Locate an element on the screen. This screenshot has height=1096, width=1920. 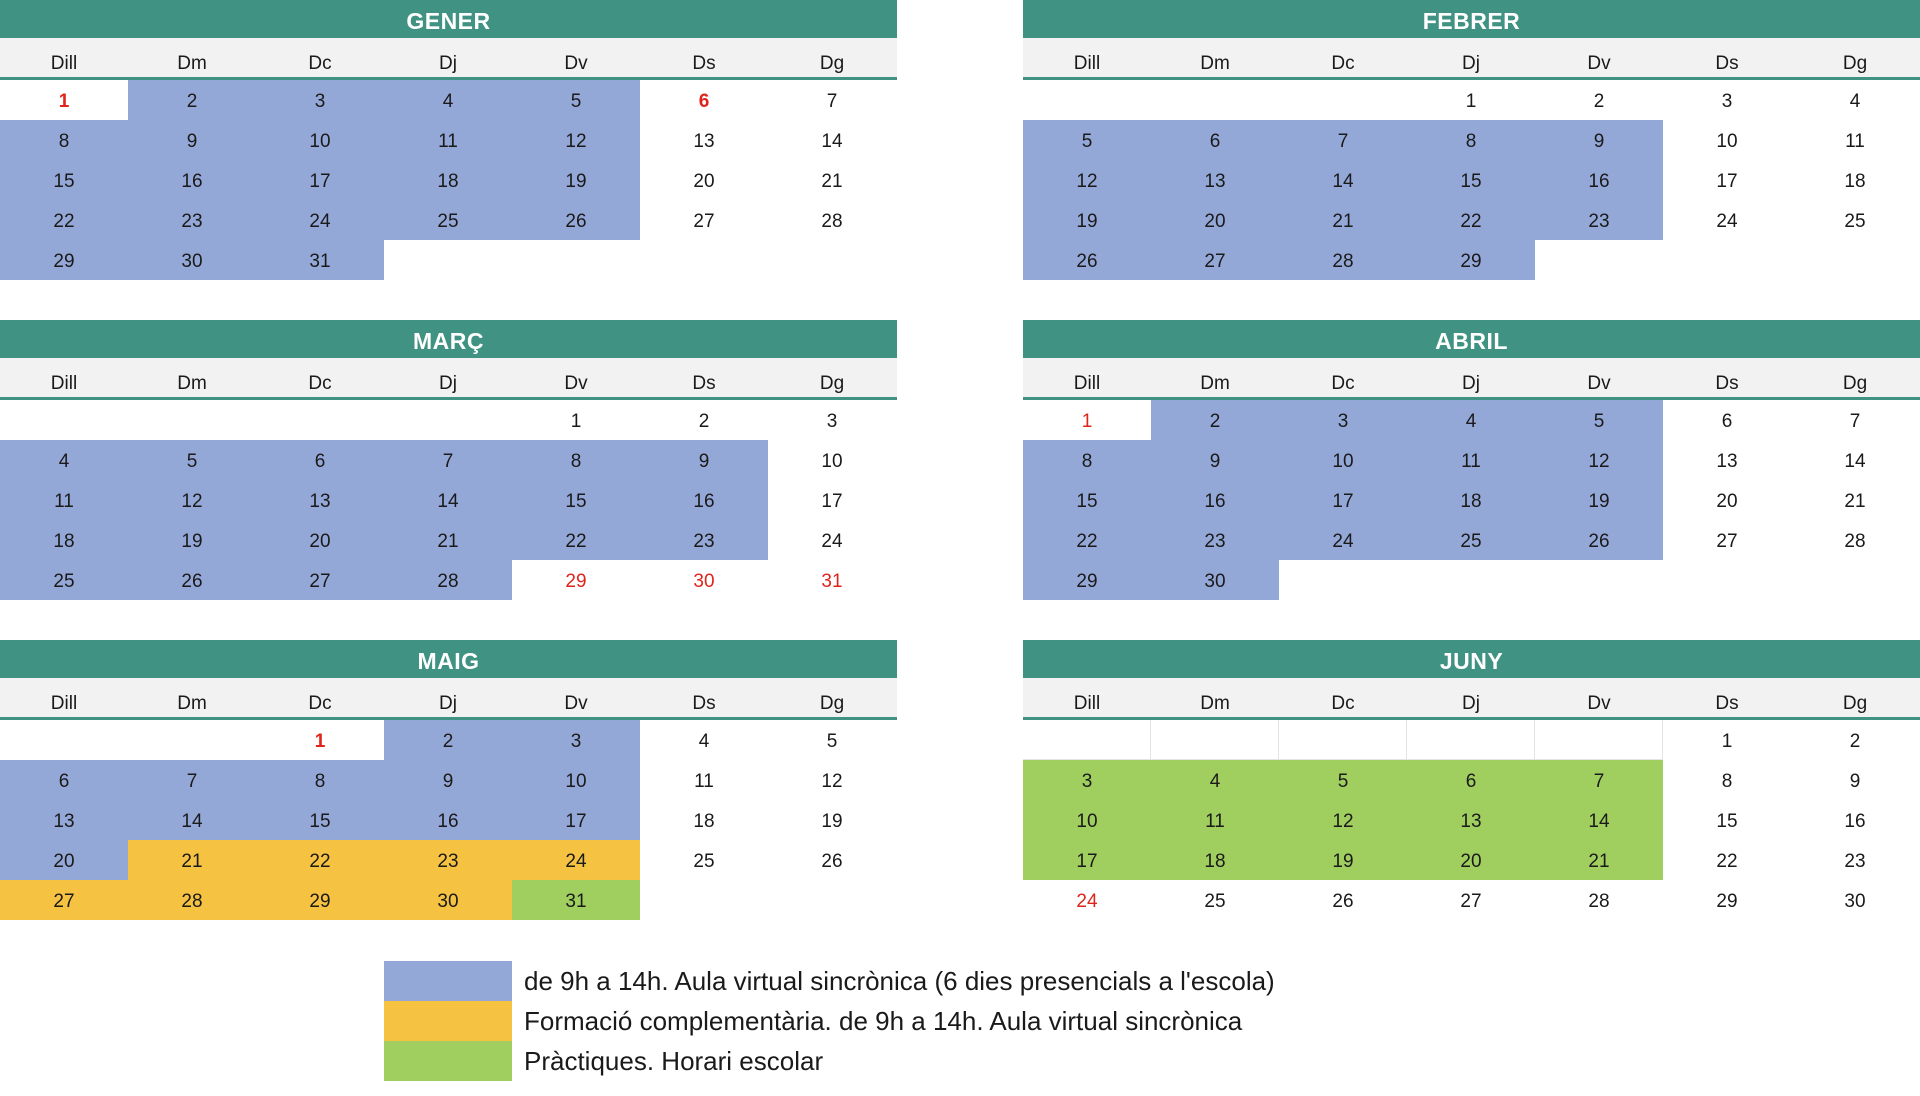
day-cell: 10 is located at coordinates (1087, 820).